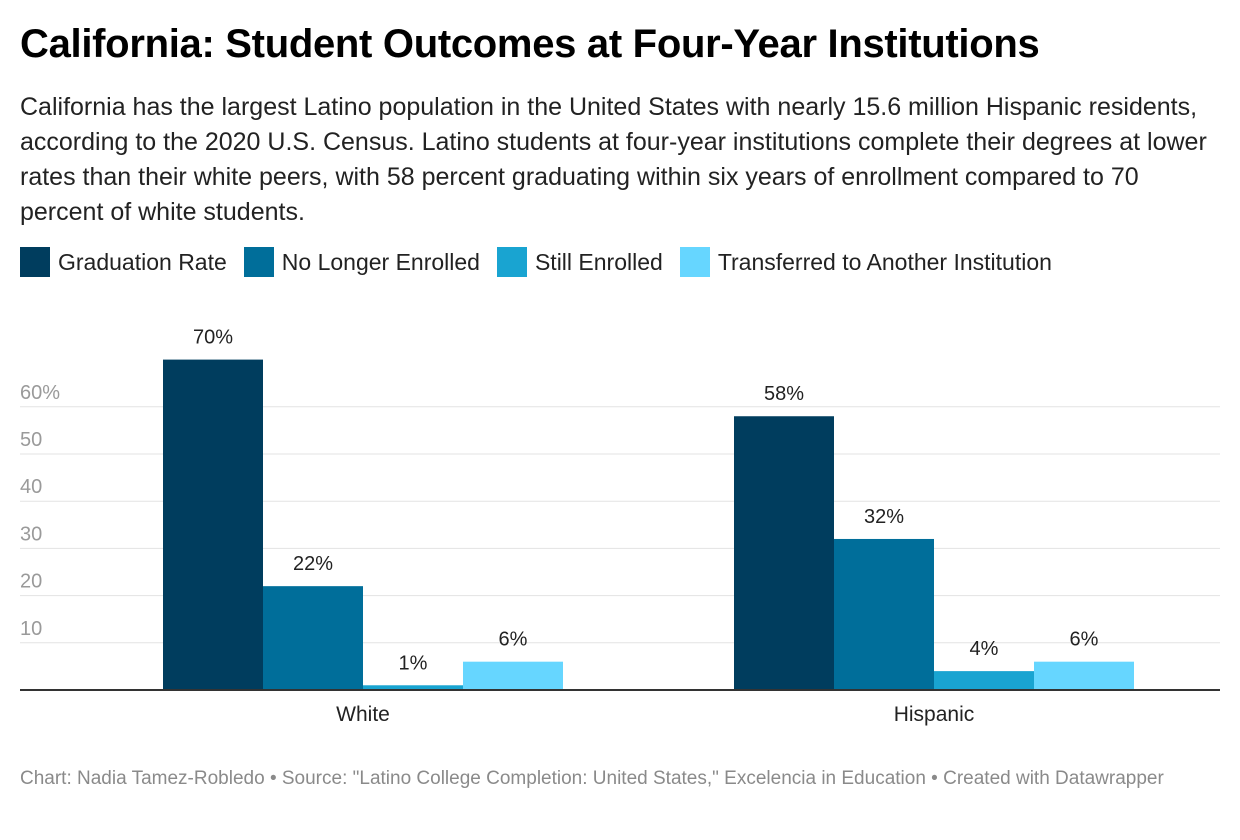 This screenshot has height=840, width=1240. What do you see at coordinates (884, 261) in the screenshot?
I see `legend-label-transferred: Transferred to Another Institution` at bounding box center [884, 261].